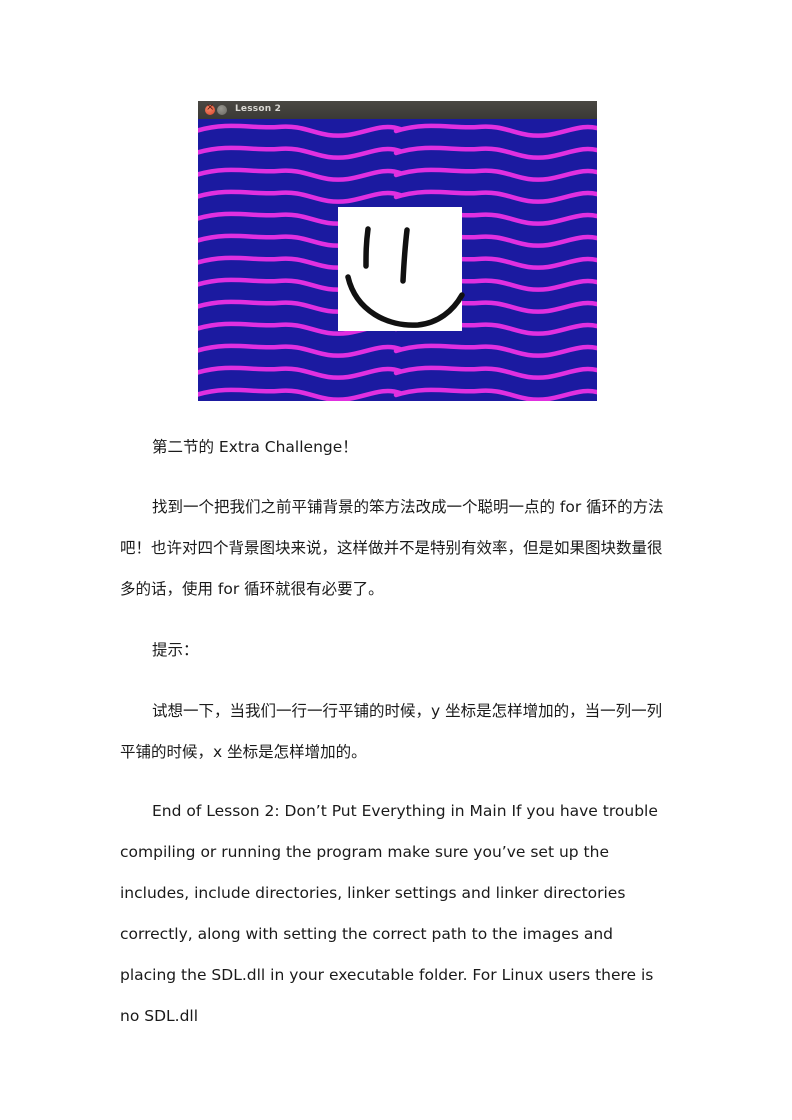 The width and height of the screenshot is (792, 1120). I want to click on window-titlebar: Lesson 2, so click(397, 110).